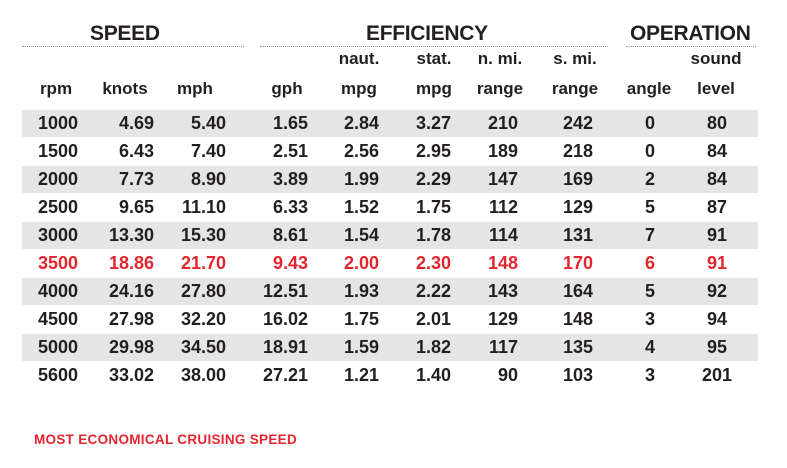 Image resolution: width=787 pixels, height=468 pixels. I want to click on cell-rpm: 4000, so click(58, 291).